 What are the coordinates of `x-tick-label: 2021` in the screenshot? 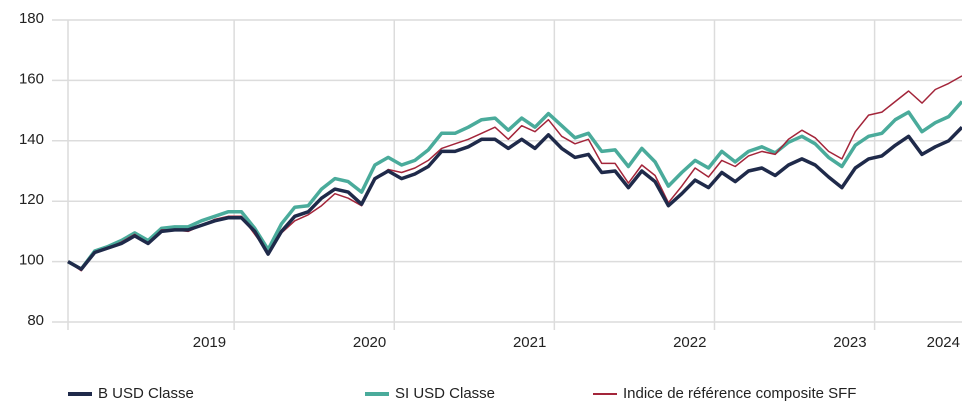 It's located at (529, 342).